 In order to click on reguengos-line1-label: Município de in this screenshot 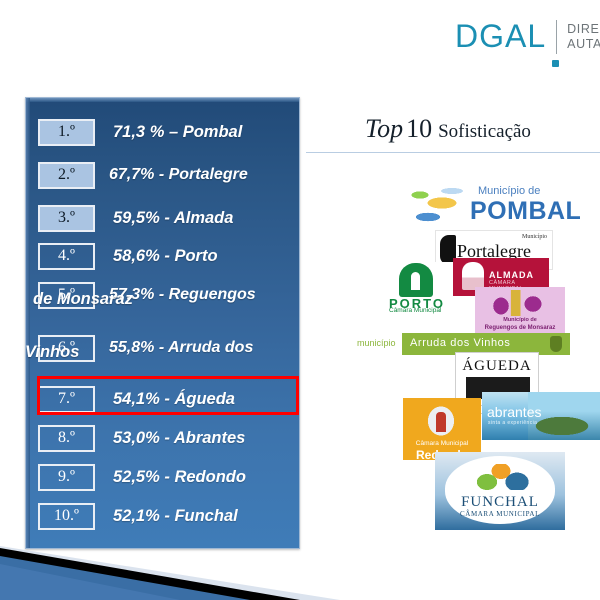, I will do `click(520, 320)`.